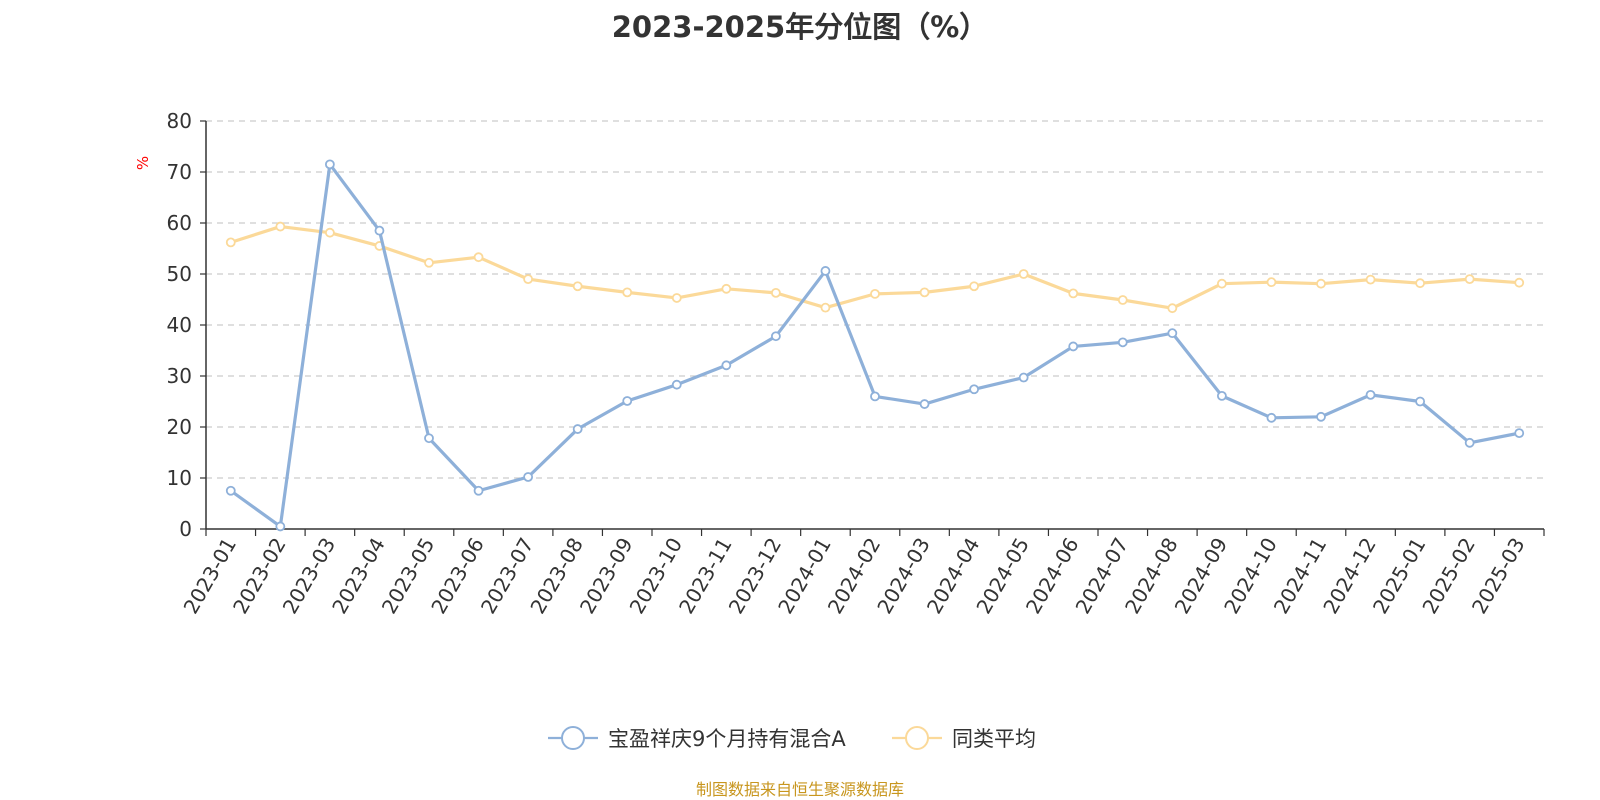 The image size is (1600, 800). Describe the element at coordinates (179, 376) in the screenshot. I see `y-tick-label: 30` at that location.